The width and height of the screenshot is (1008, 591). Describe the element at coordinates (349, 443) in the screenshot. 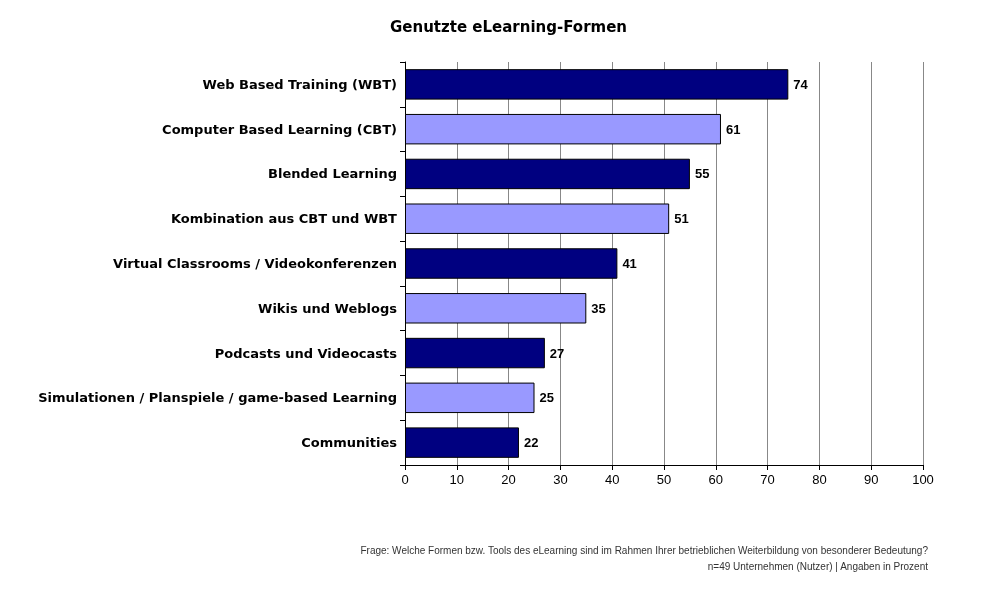

I see `y-tick-label: Communities` at that location.